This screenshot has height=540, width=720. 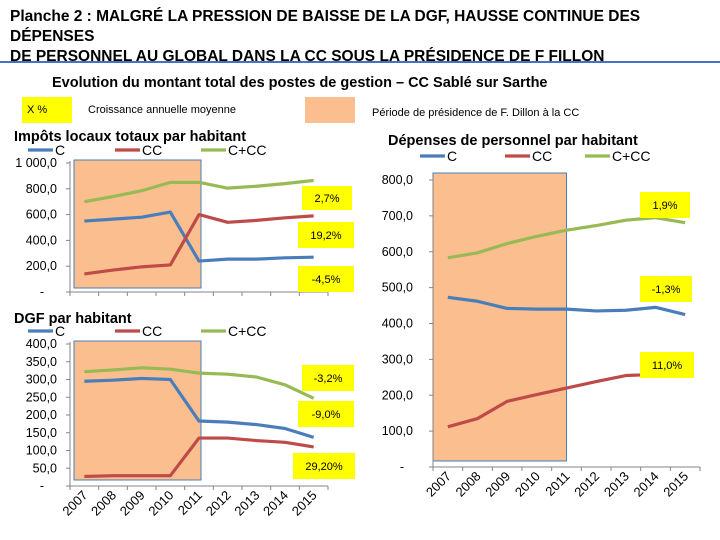 I want to click on y-tick-label: 150,0, so click(x=41, y=433).